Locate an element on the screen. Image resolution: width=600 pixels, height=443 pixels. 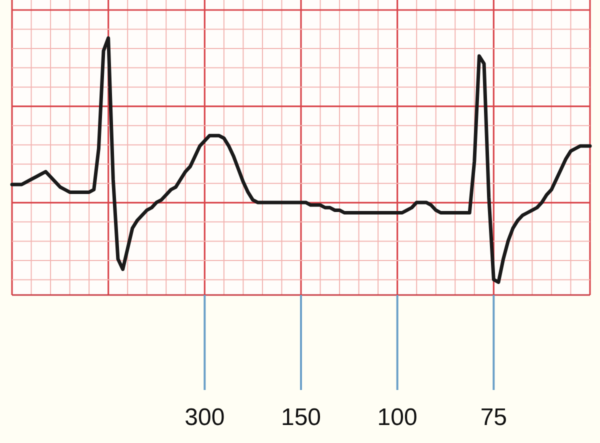
x-tick-label: 300 is located at coordinates (204, 417).